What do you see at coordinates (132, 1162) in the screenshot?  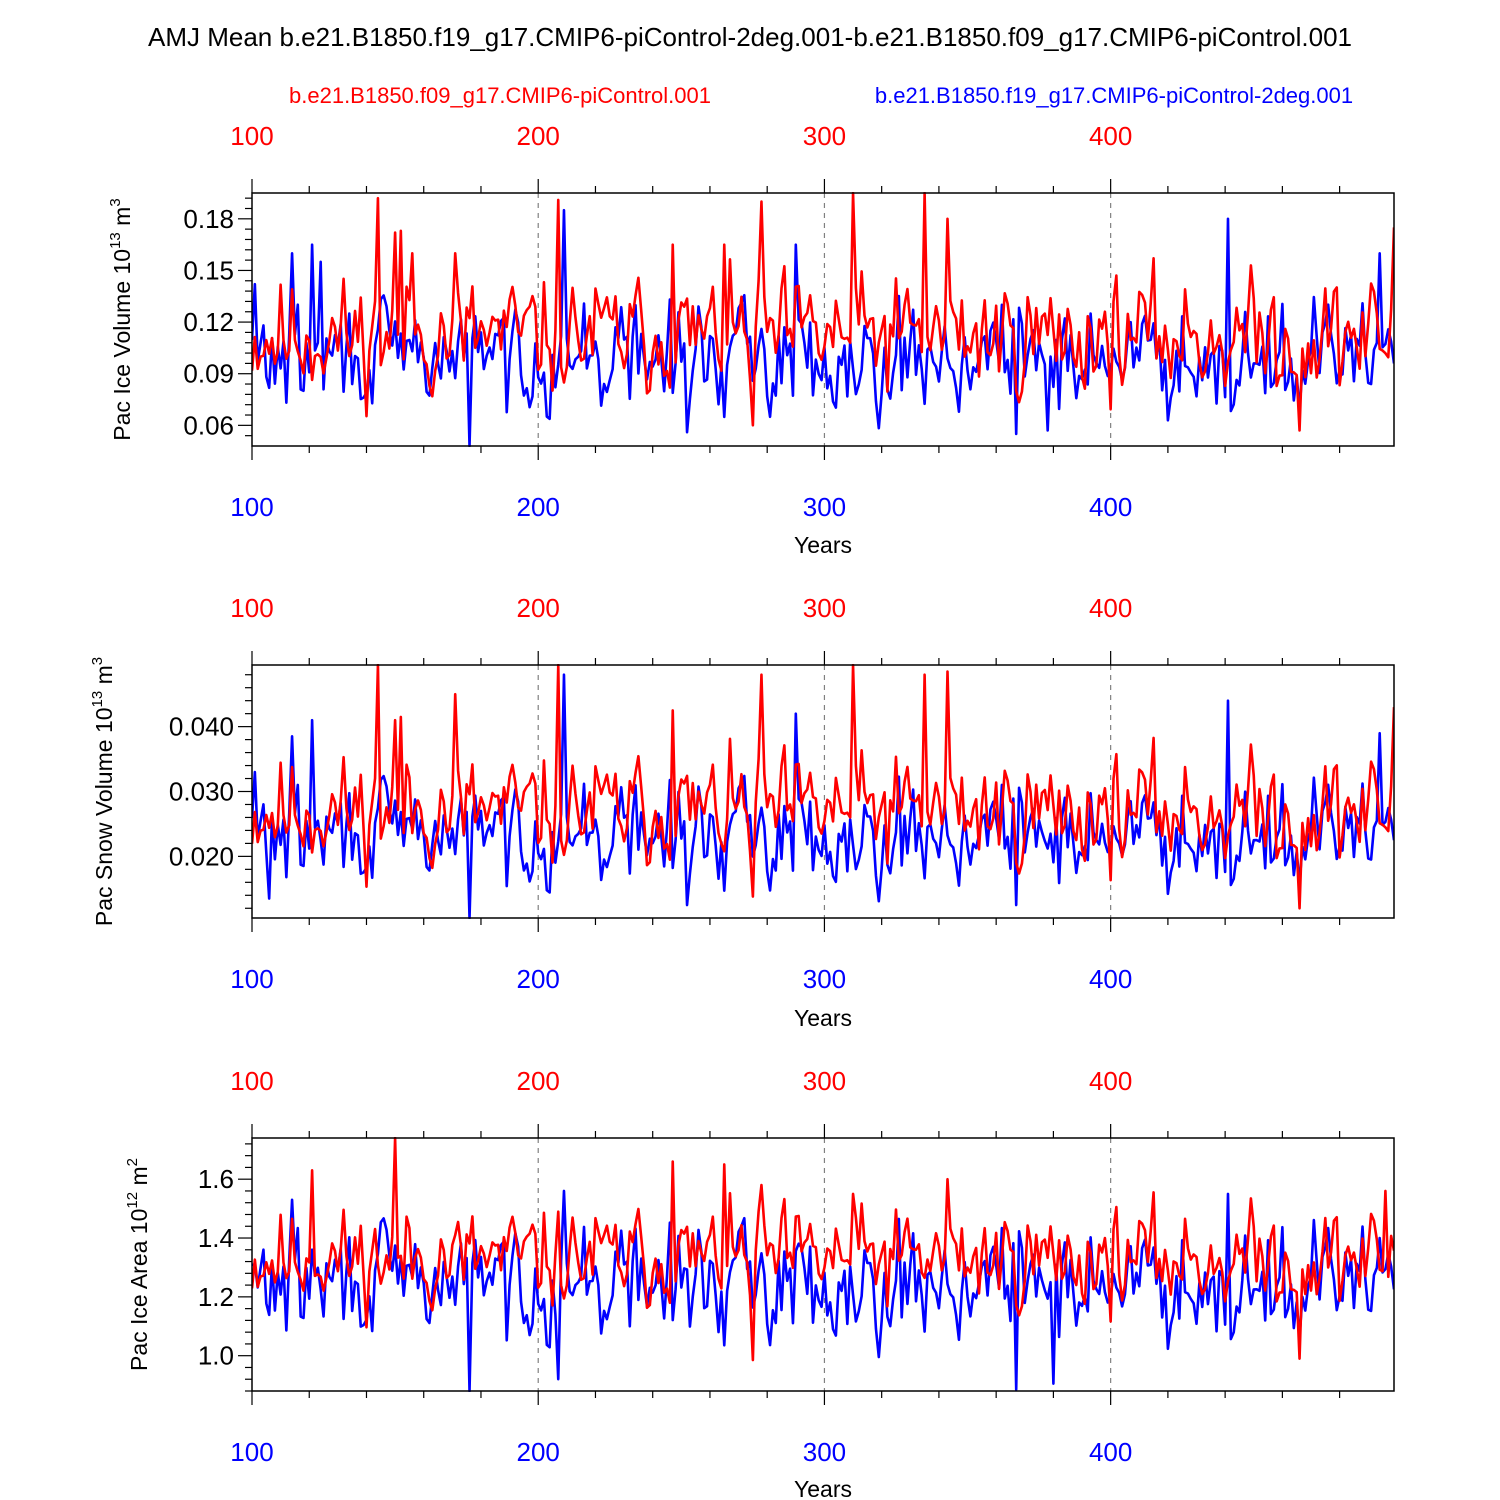 I see `y-axis-label-unit-exponent: 2` at bounding box center [132, 1162].